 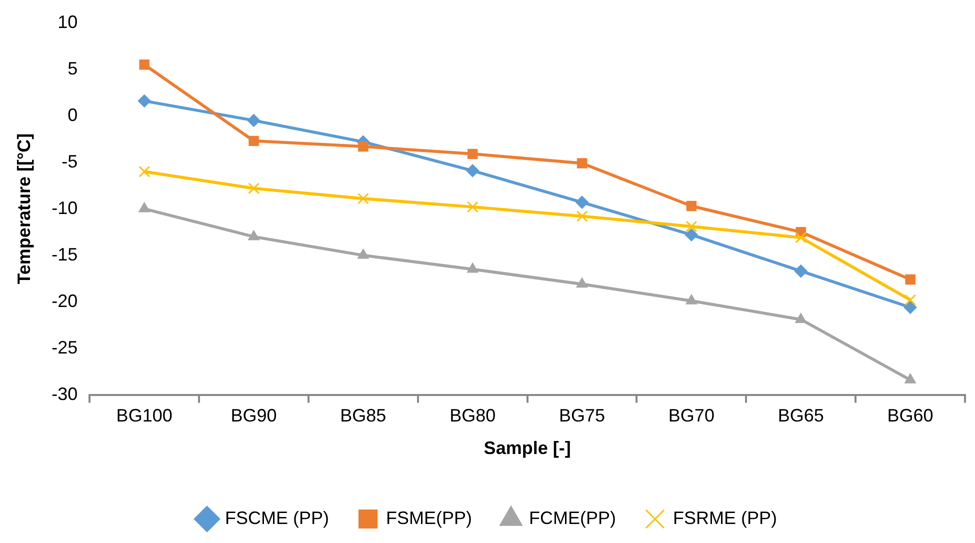 What do you see at coordinates (73, 114) in the screenshot?
I see `y-tick-label: 0` at bounding box center [73, 114].